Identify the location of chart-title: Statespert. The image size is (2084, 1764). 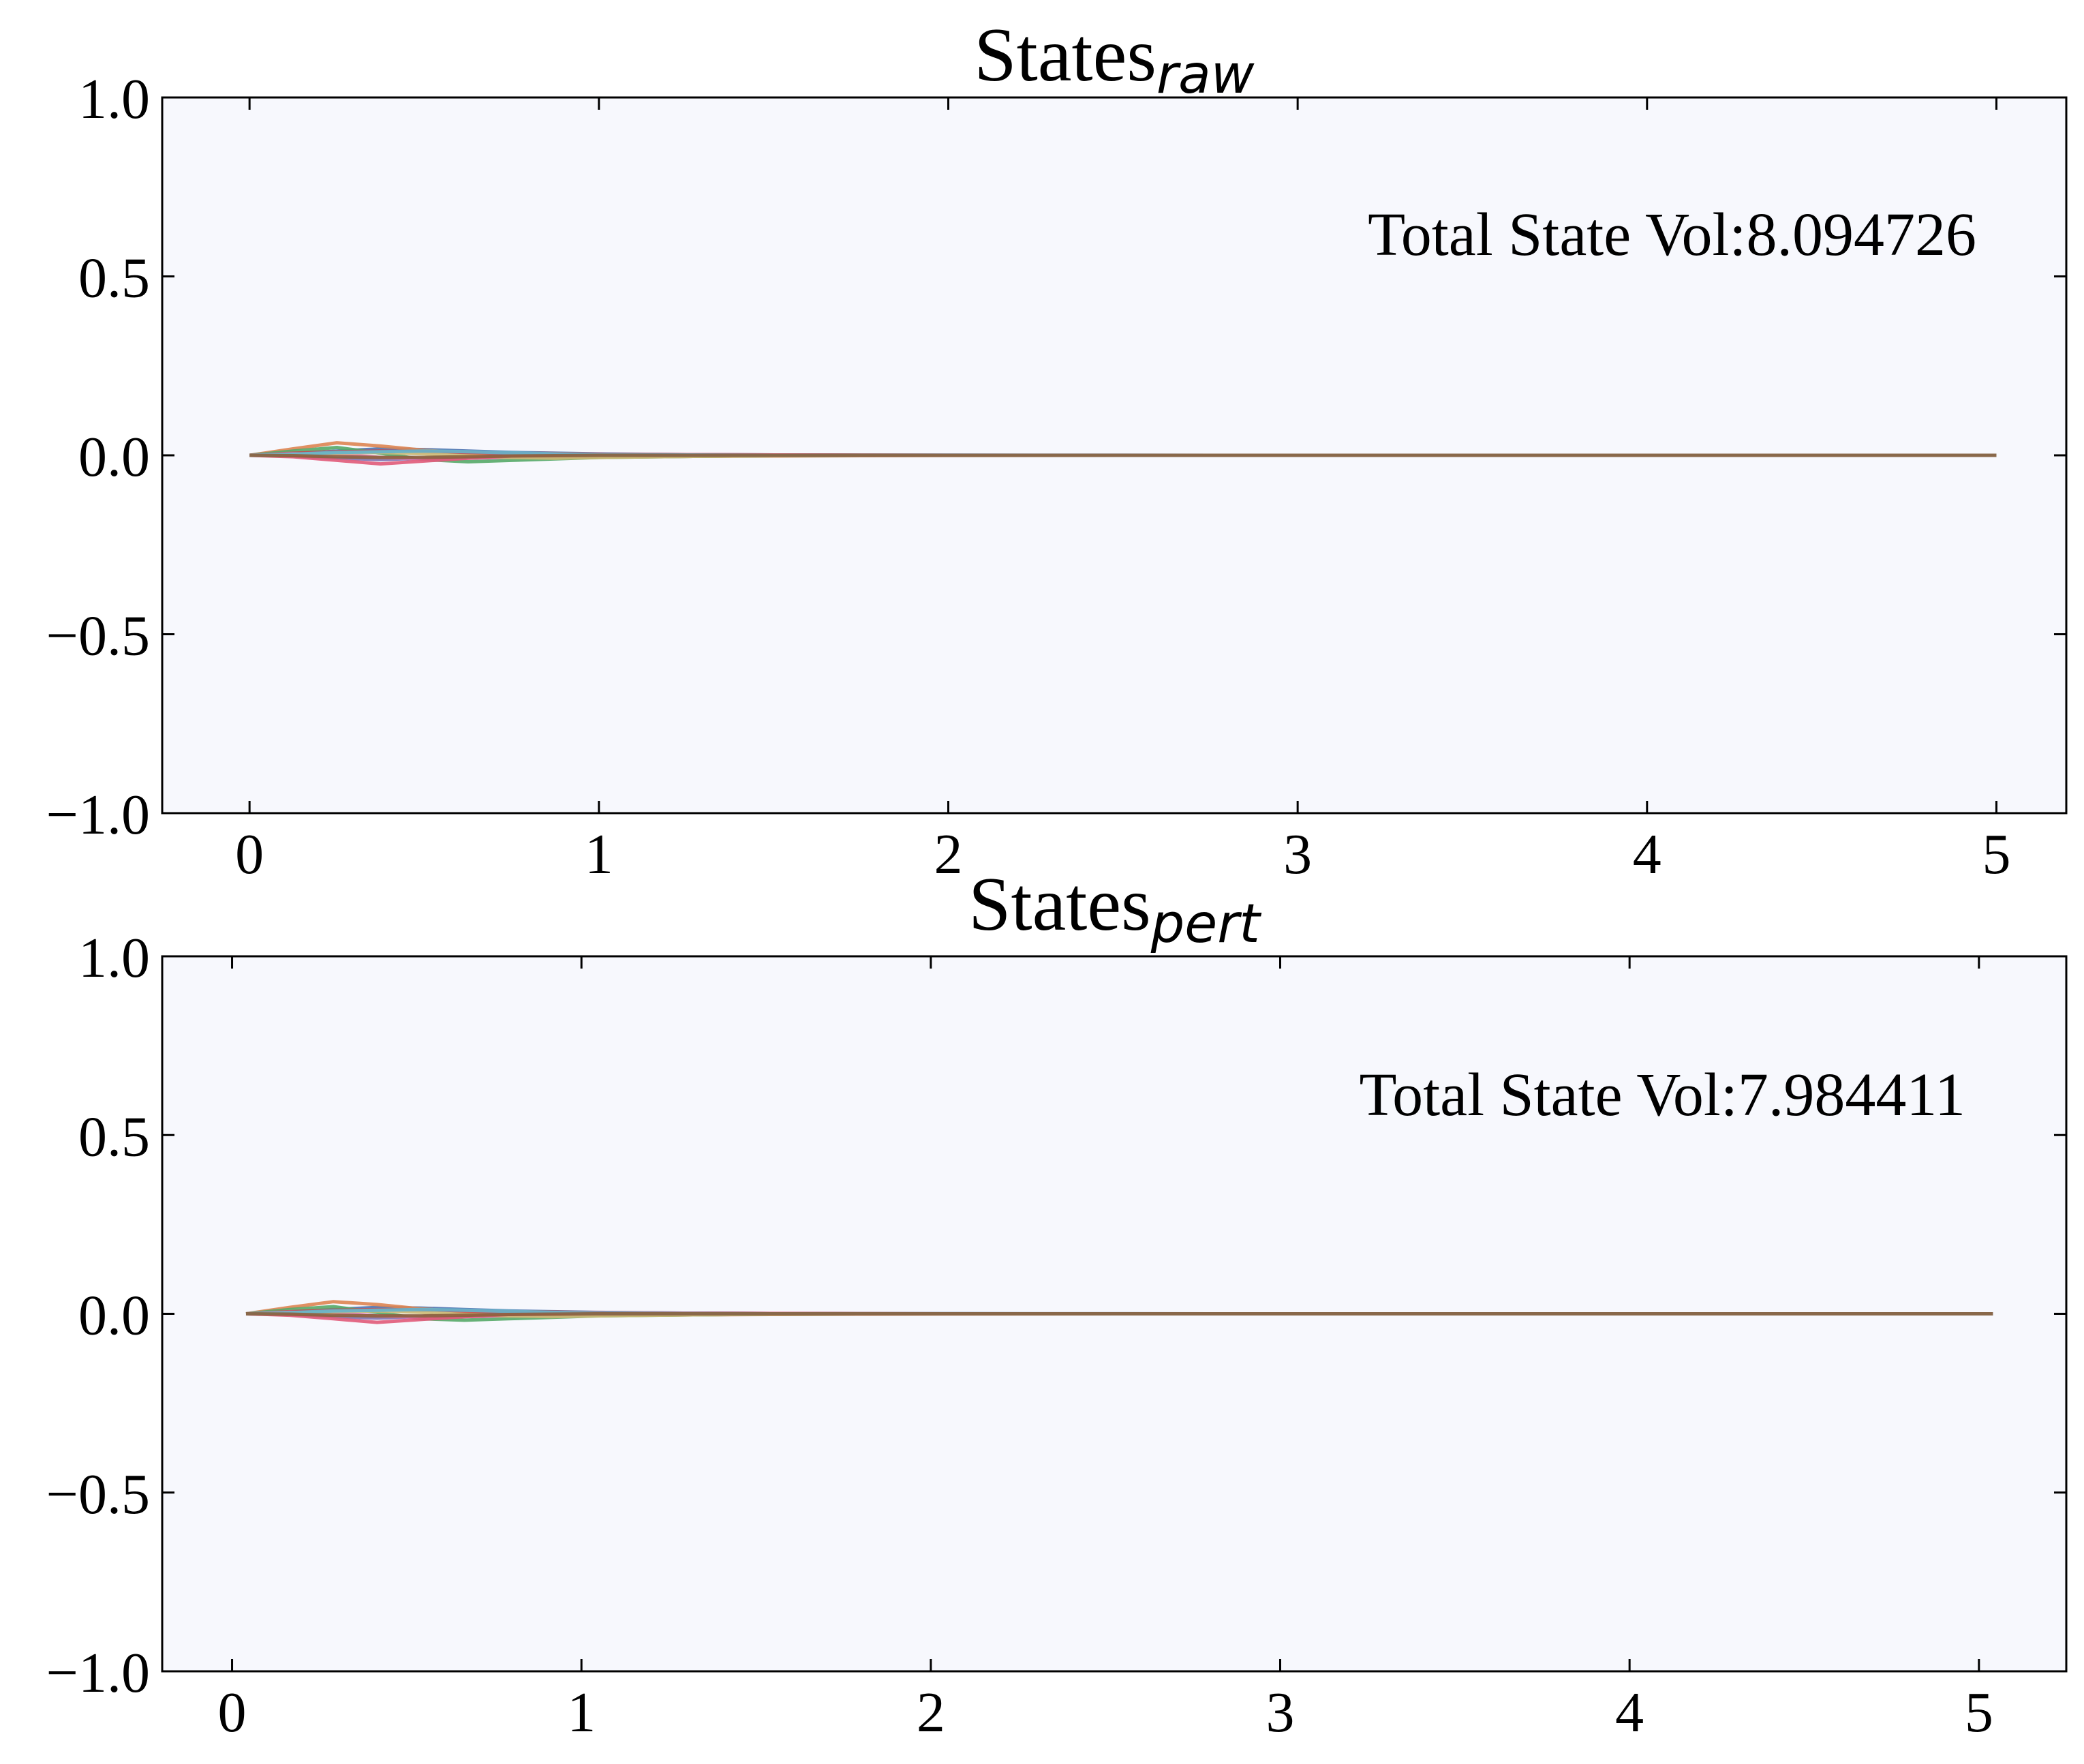
(1114, 908).